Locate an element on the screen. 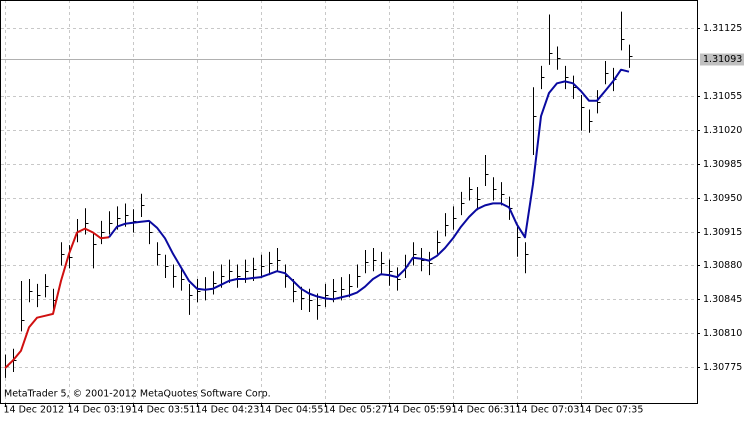  y-tick-label: 1.30950 is located at coordinates (722, 198).